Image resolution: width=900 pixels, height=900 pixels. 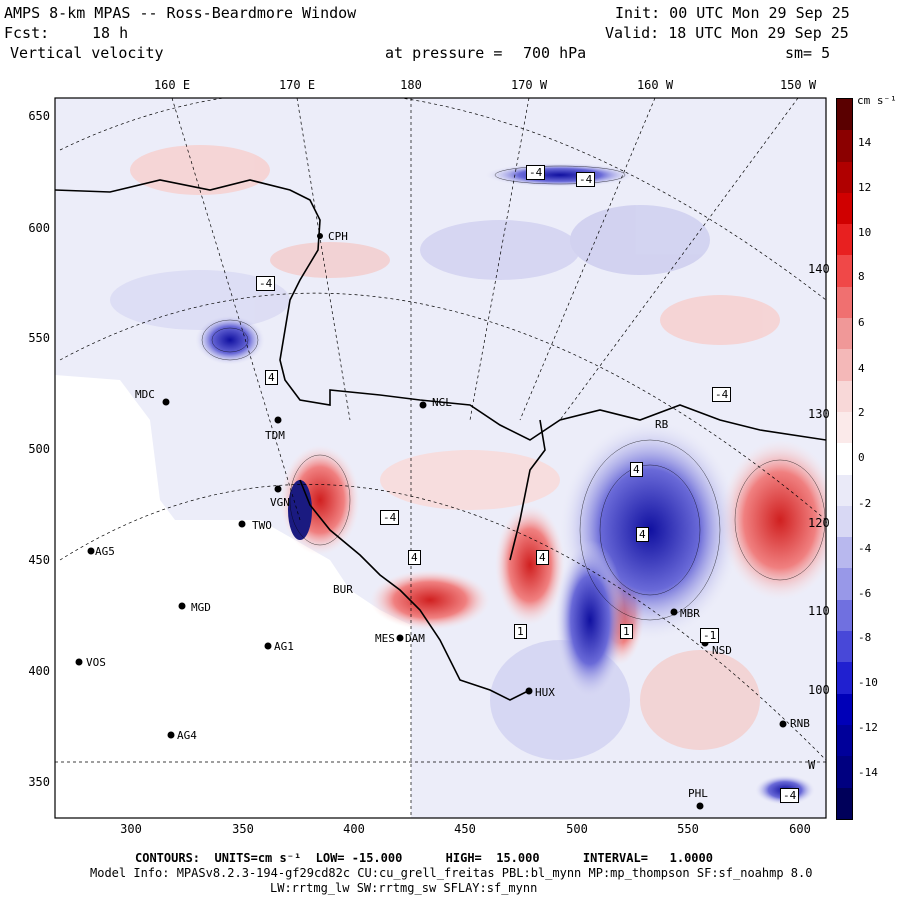 I want to click on colorbar-label: -14, so click(x=868, y=772).